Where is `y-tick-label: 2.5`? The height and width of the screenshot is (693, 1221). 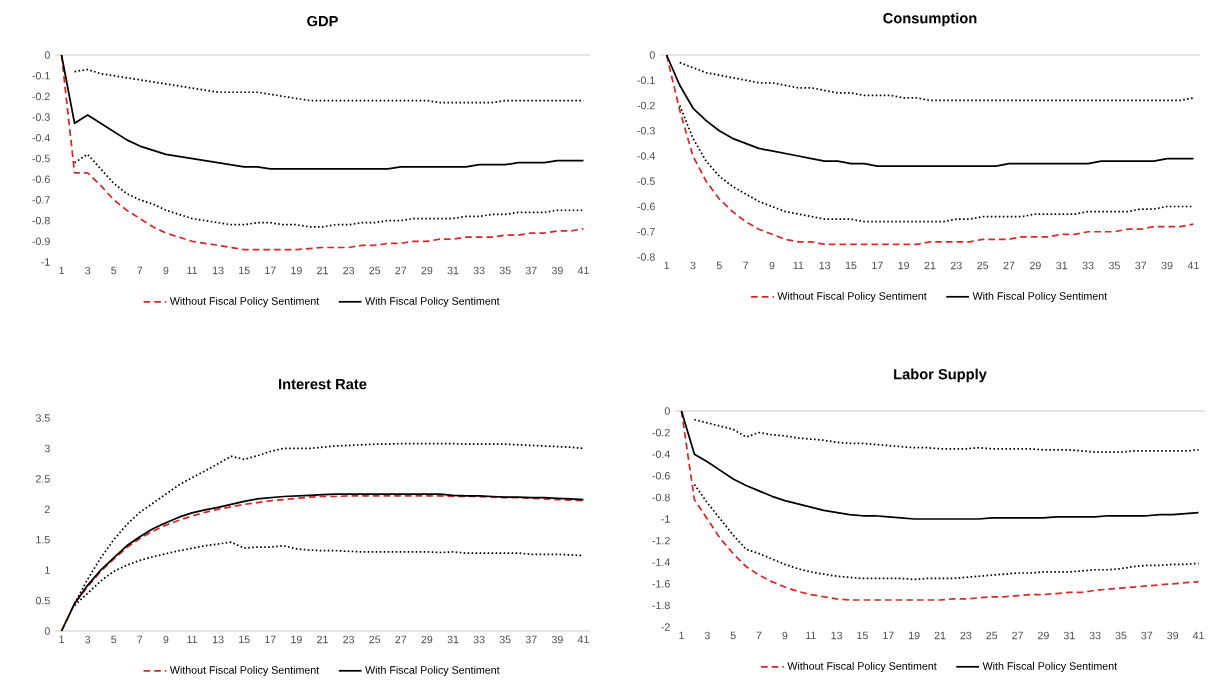
y-tick-label: 2.5 is located at coordinates (43, 479).